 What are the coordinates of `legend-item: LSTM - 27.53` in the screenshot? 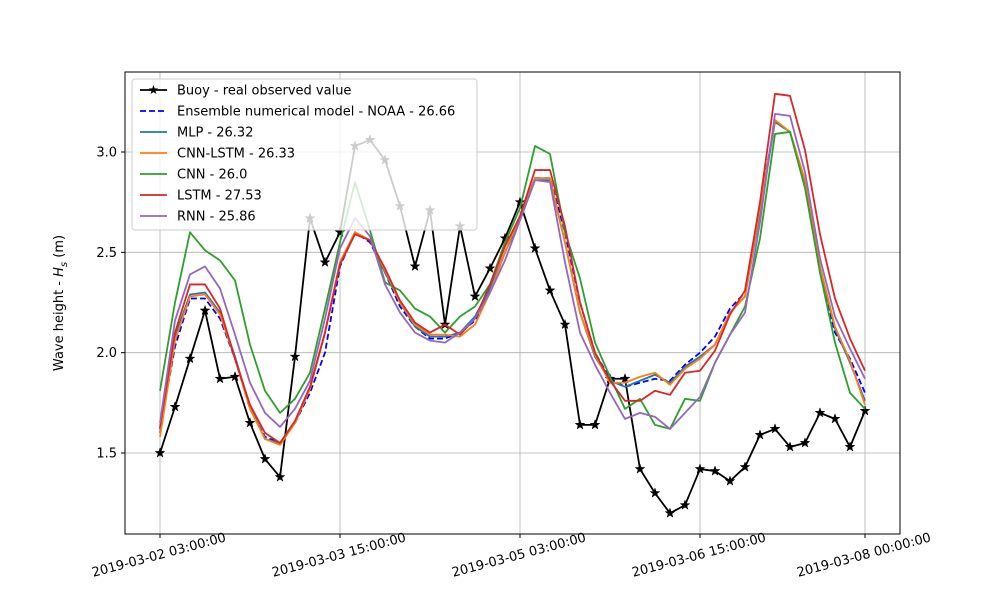 It's located at (201, 196).